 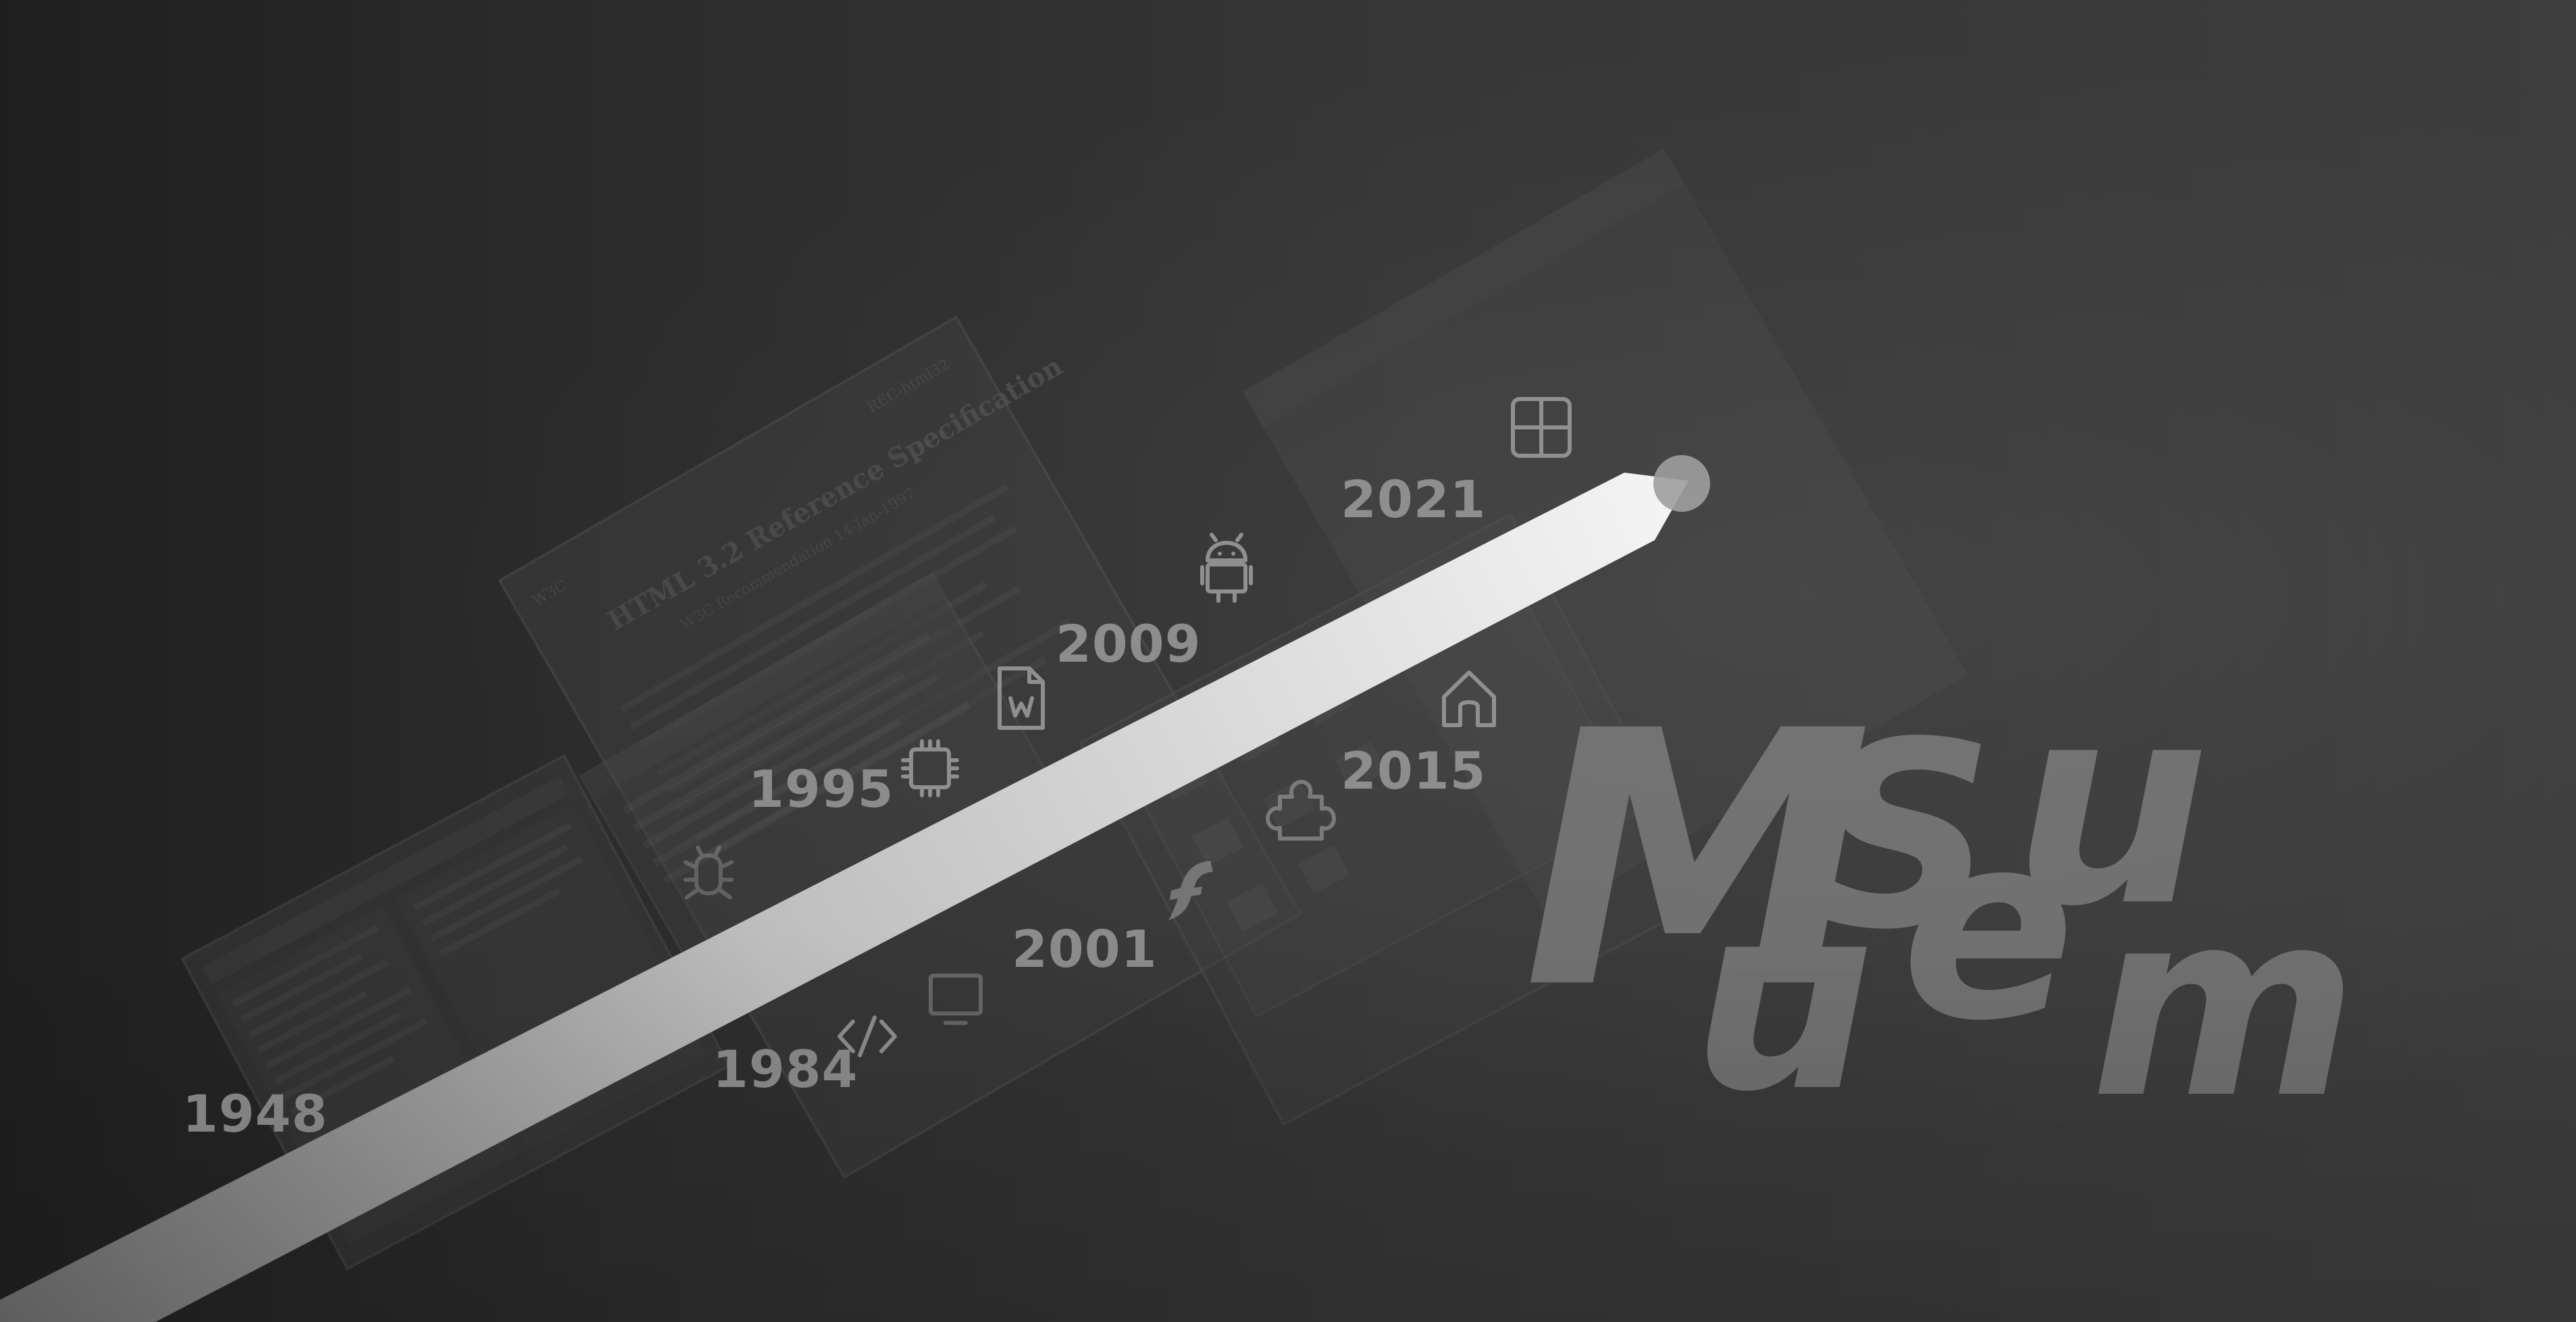 I want to click on year-label-2015: 2015, so click(x=1414, y=771).